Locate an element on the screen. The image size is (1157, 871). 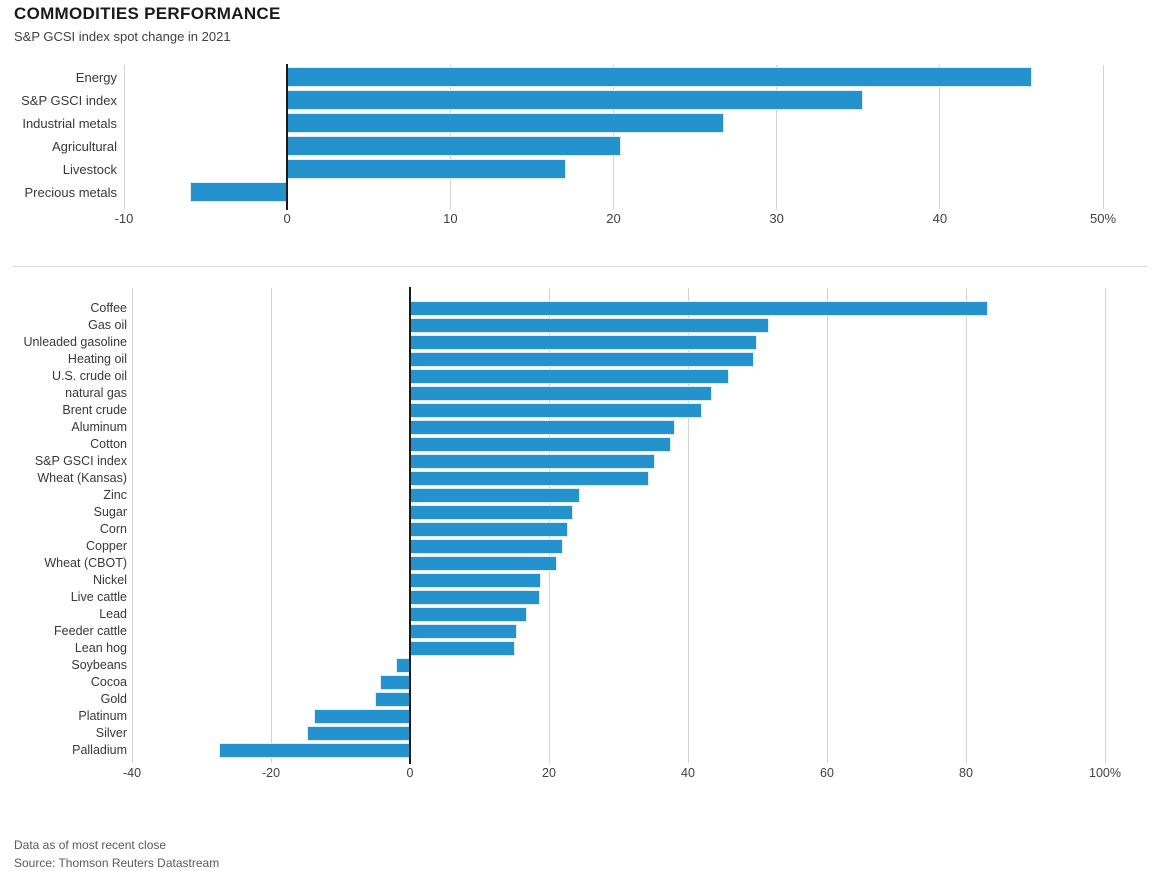
x-tick-label: 60 is located at coordinates (827, 773).